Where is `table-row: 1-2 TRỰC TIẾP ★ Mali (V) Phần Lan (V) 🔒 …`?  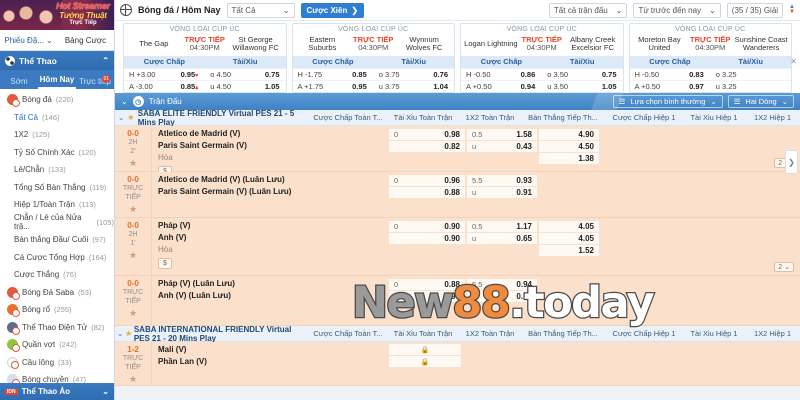
table-row: 1-2 TRỰC TIẾP ★ Mali (V) Phần Lan (V) 🔒 … is located at coordinates (457, 364).